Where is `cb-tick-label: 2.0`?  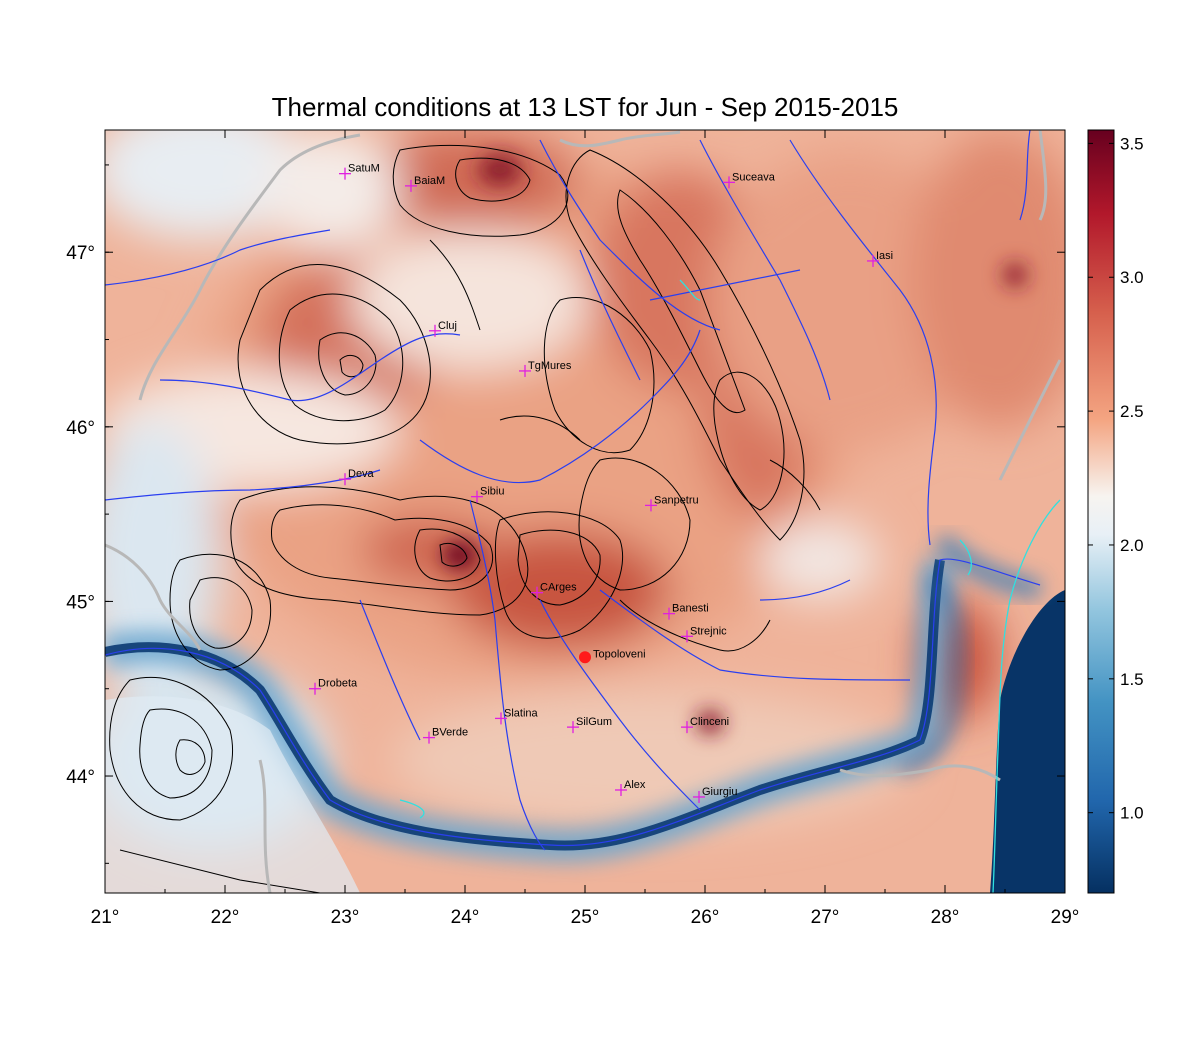 cb-tick-label: 2.0 is located at coordinates (1132, 545).